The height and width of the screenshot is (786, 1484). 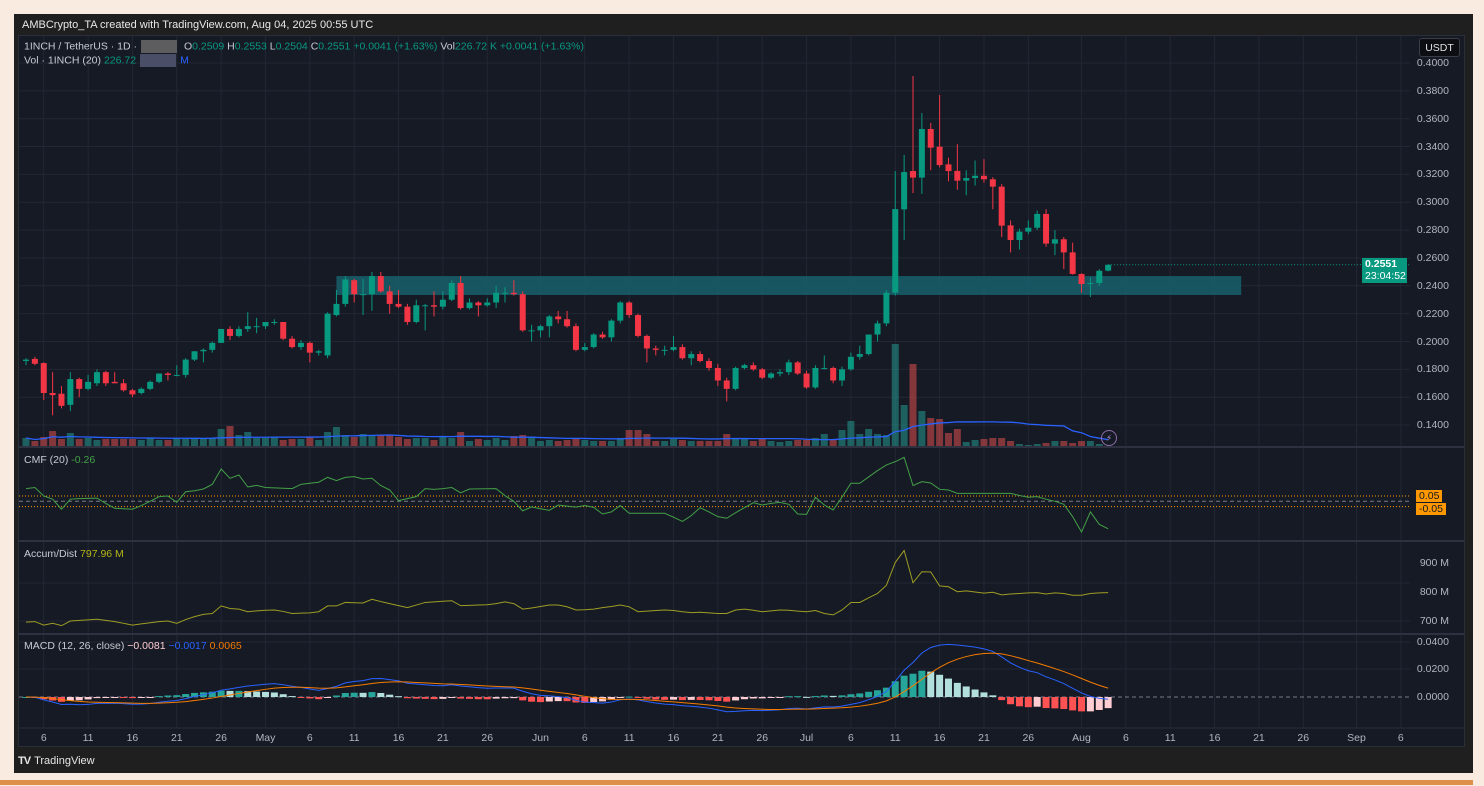 I want to click on lightning-icon: ⚡, so click(x=1109, y=438).